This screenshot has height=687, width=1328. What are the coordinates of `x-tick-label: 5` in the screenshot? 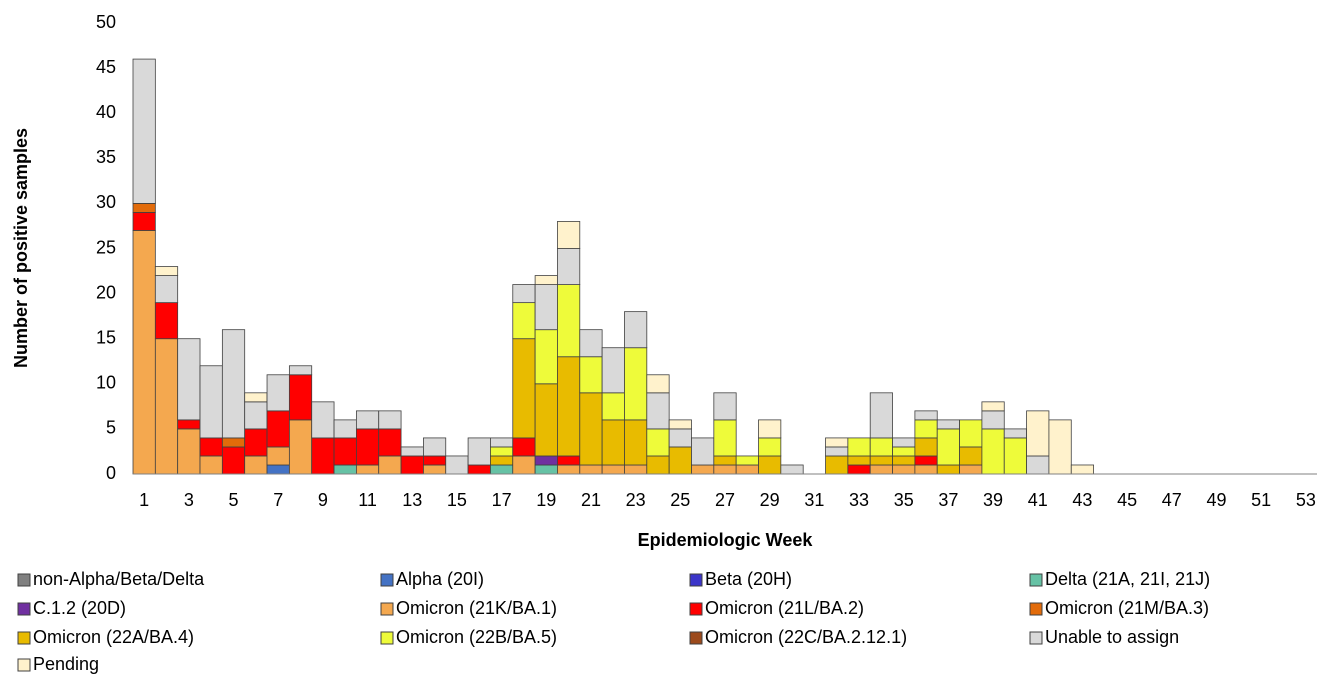 It's located at (234, 500).